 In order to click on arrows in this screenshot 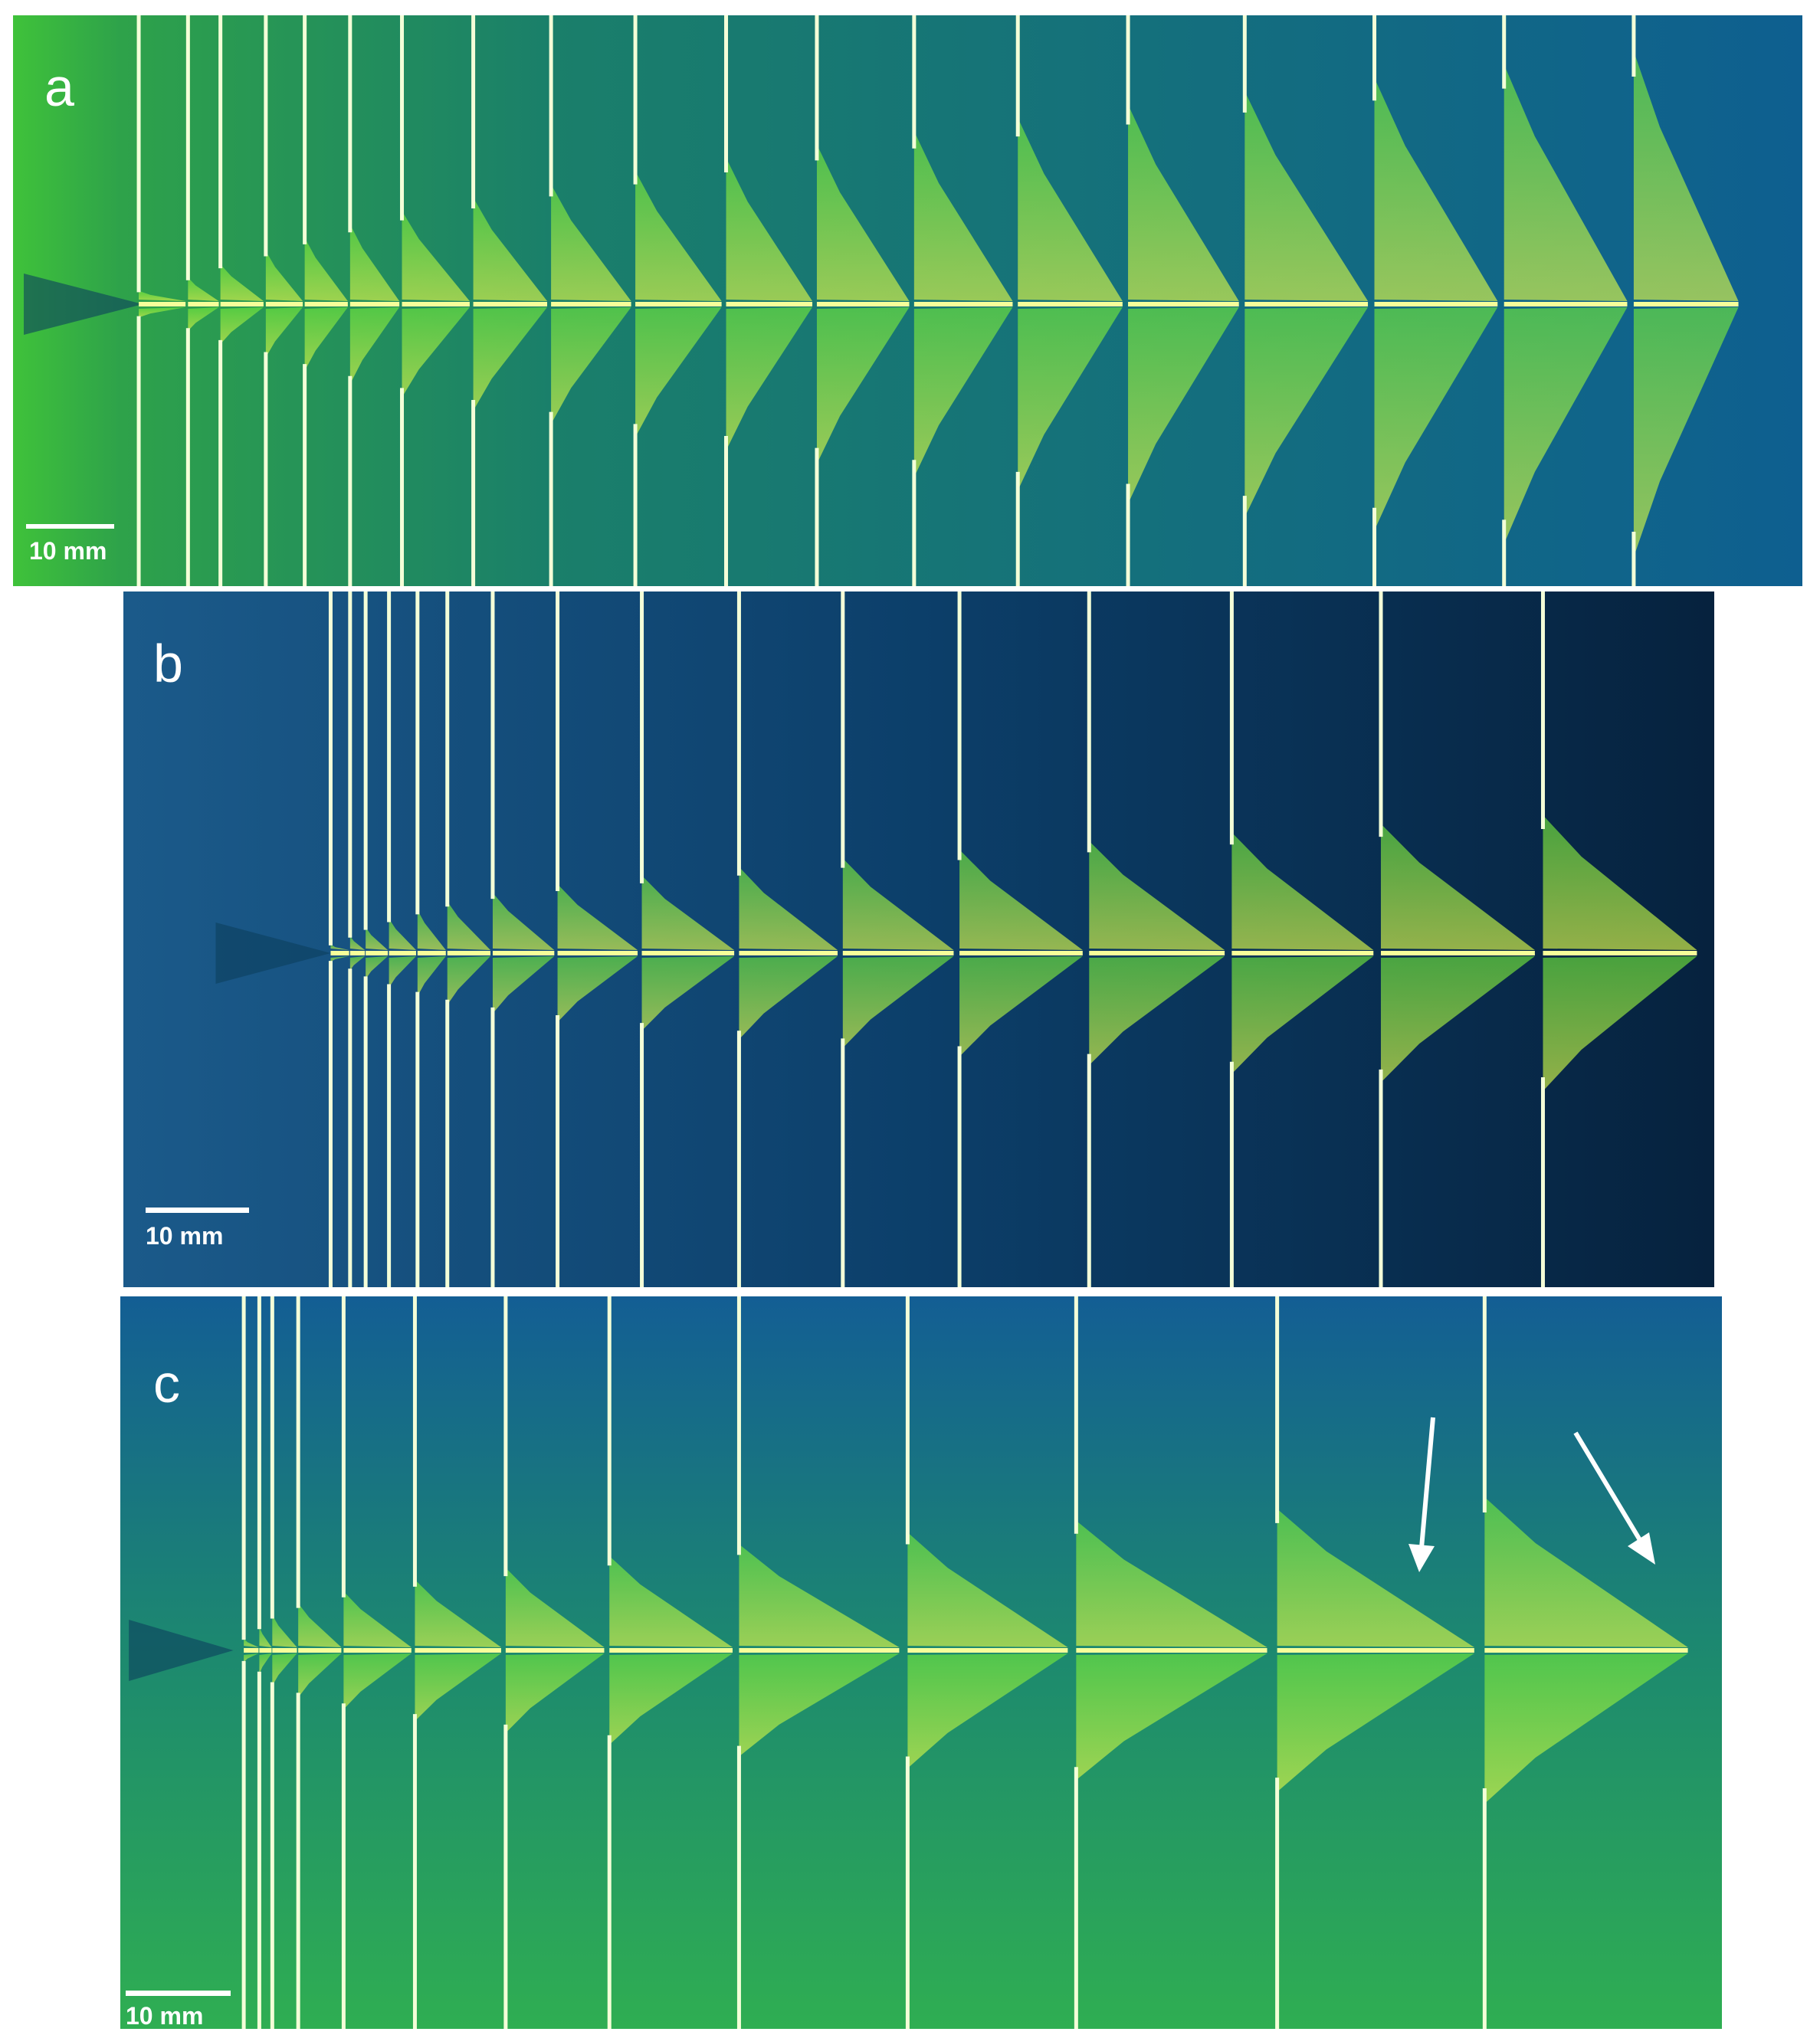, I will do `click(1531, 1495)`.